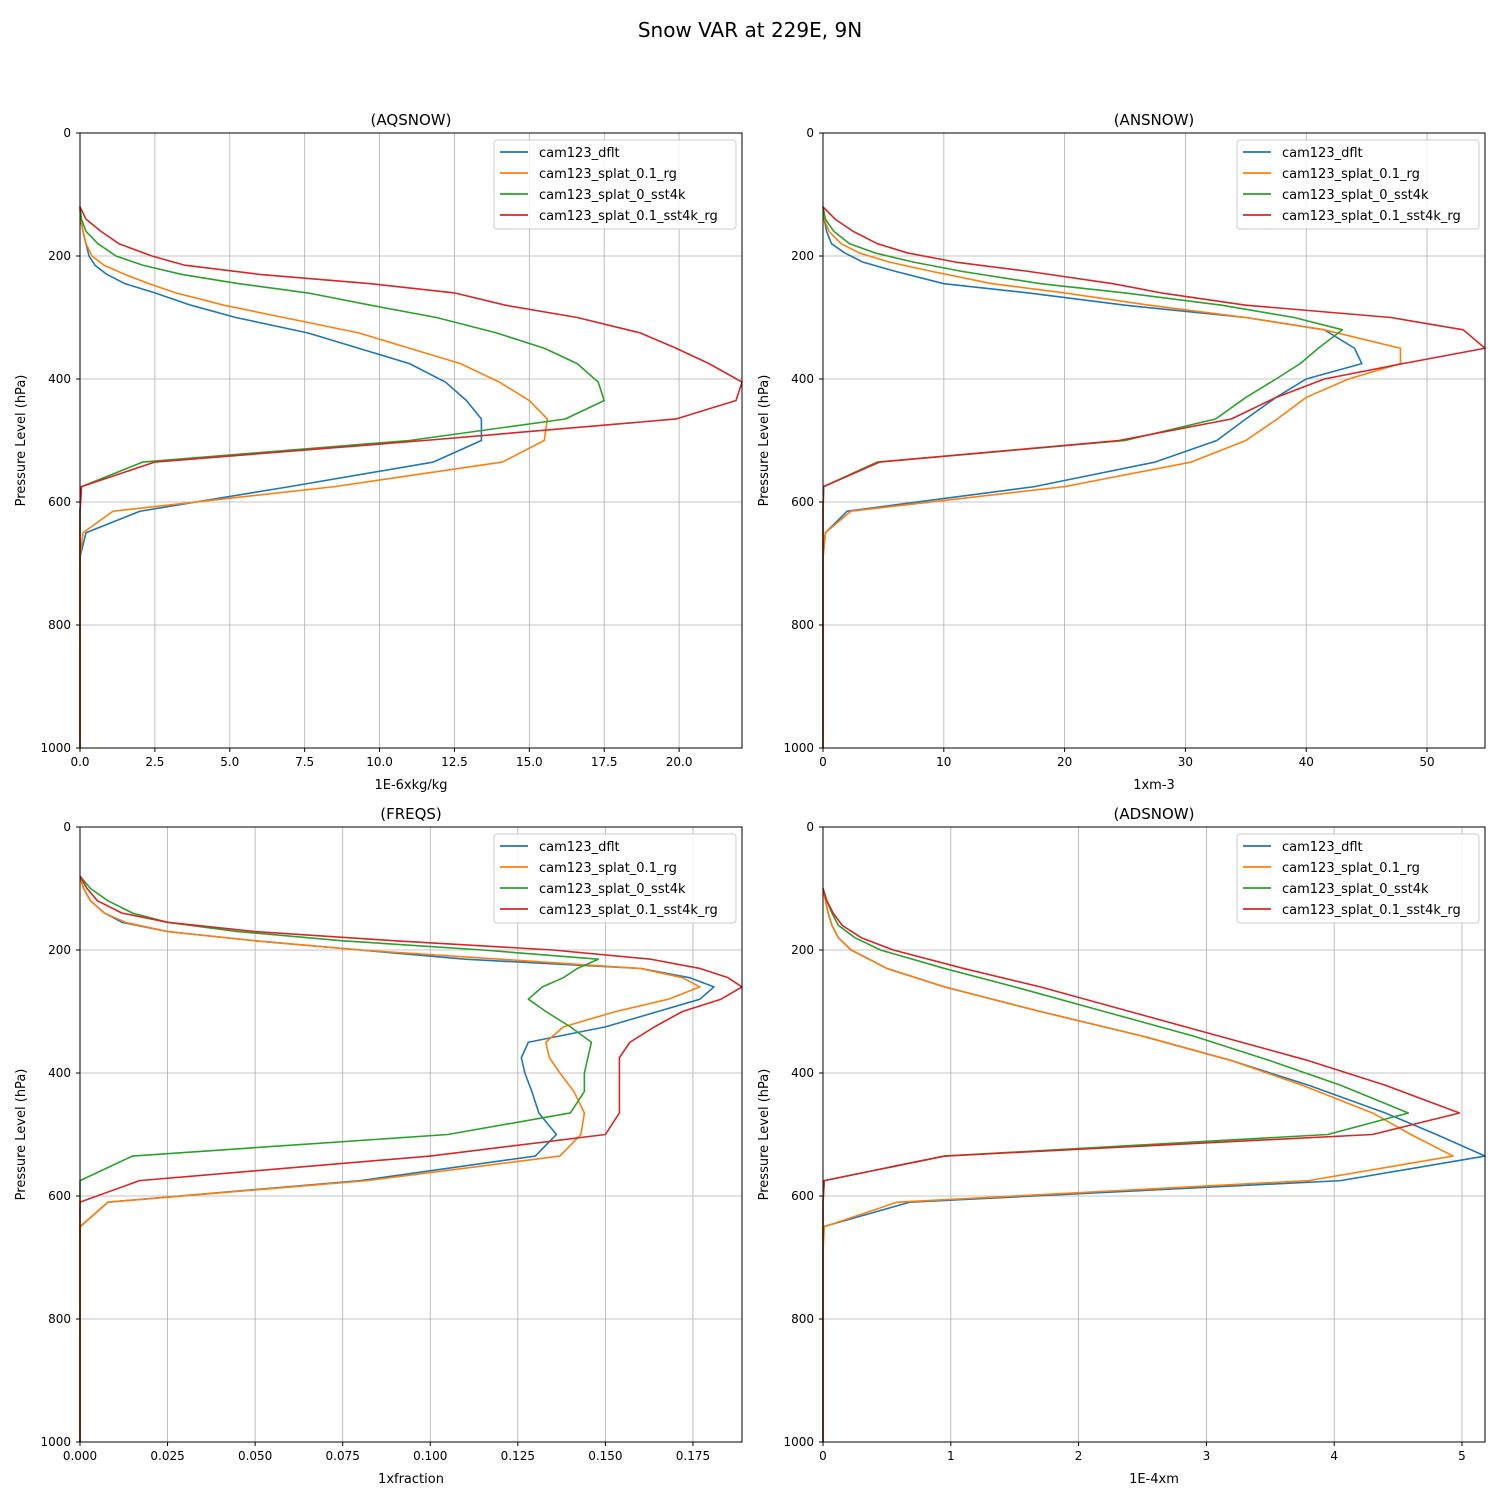  What do you see at coordinates (612, 195) in the screenshot?
I see `aqsnow-legend-label-2: cam123_splat_0_sst4k` at bounding box center [612, 195].